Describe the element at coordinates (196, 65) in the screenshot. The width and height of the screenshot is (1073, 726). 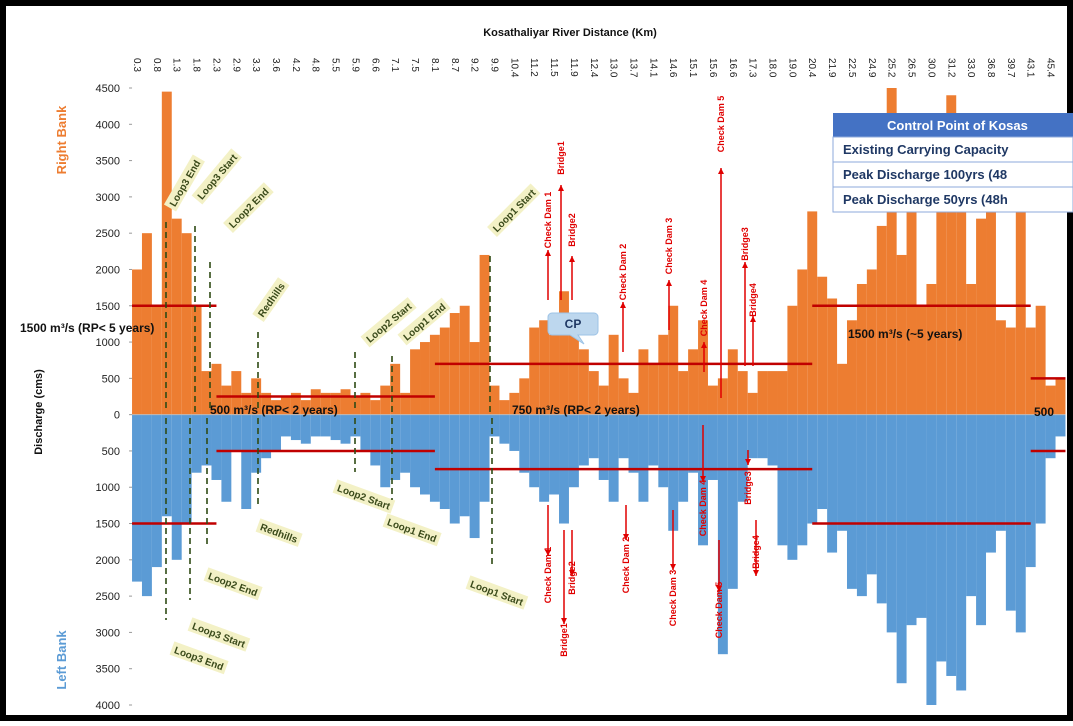
I see `x-tick-label: 1.8` at that location.